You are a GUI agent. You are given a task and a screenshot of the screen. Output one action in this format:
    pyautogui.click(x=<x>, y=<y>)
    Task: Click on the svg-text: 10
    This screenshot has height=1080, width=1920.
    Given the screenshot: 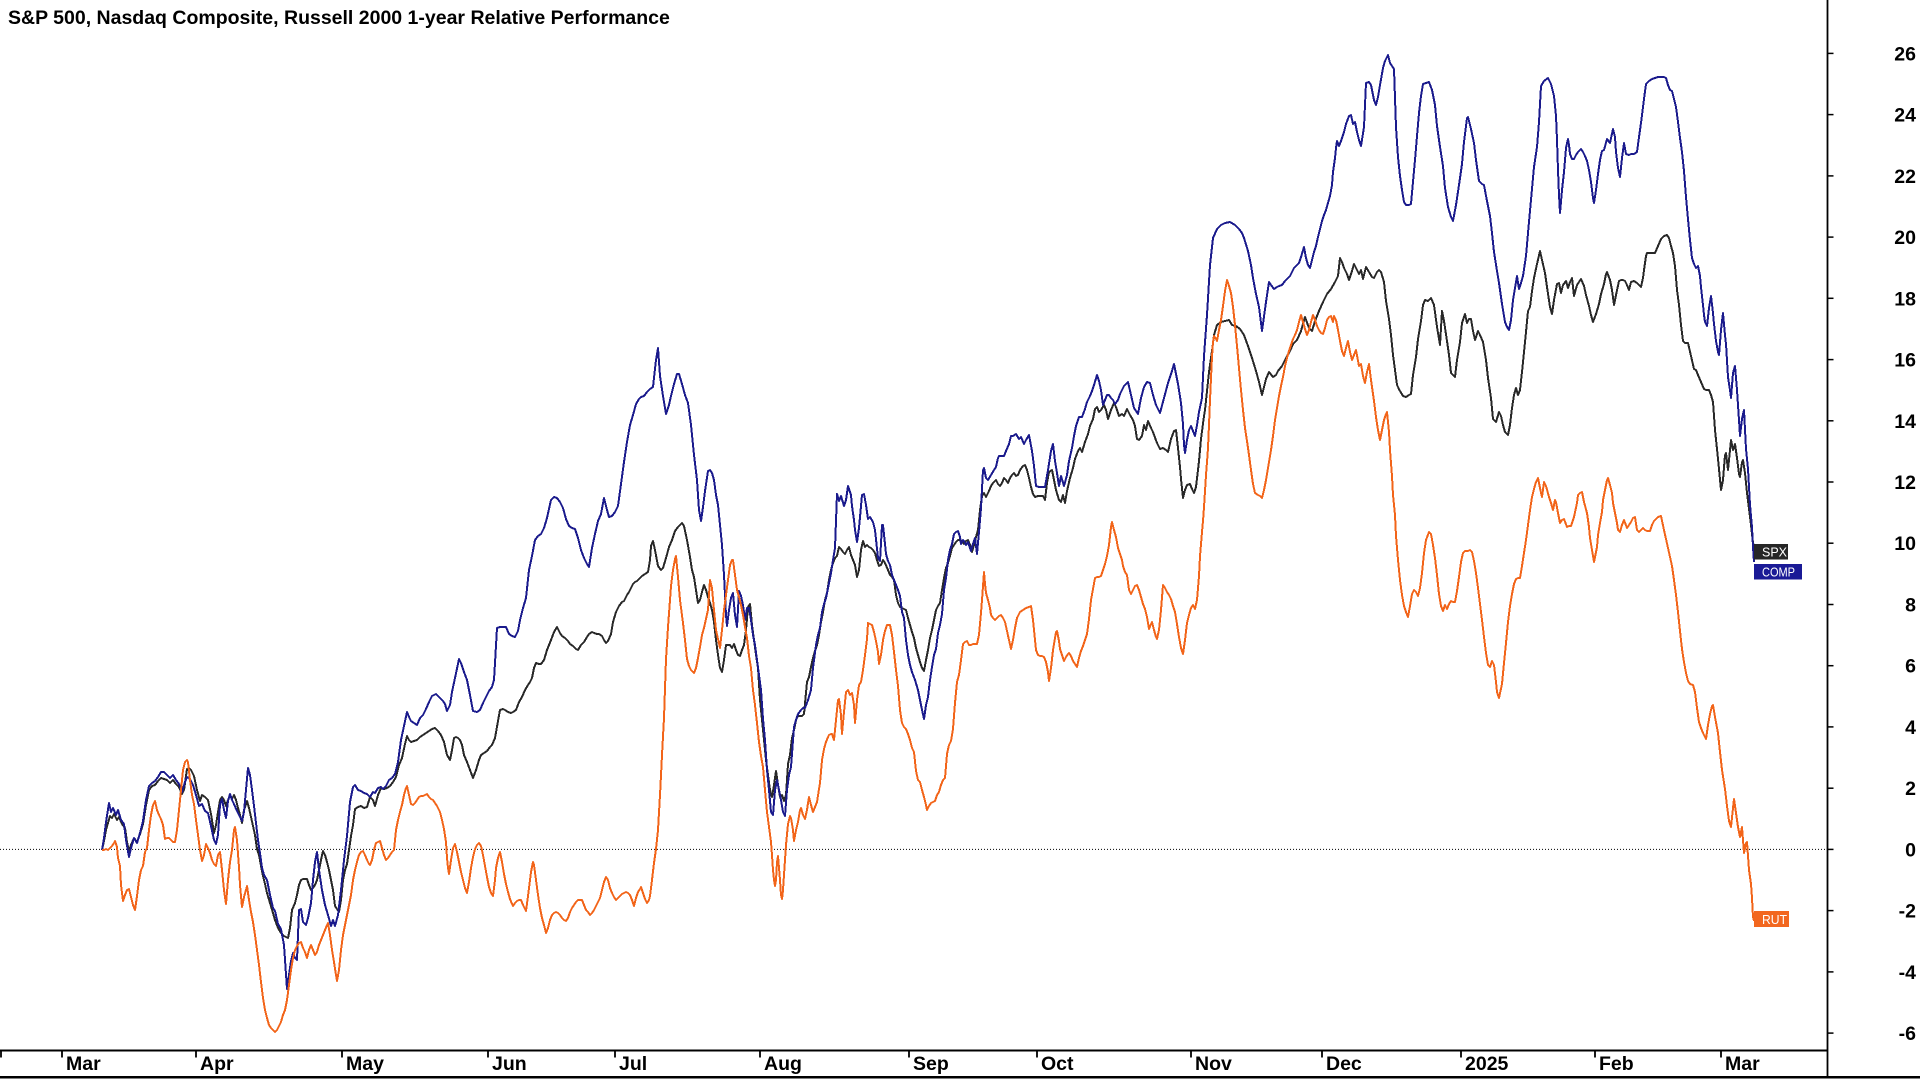 What is the action you would take?
    pyautogui.click(x=1905, y=544)
    